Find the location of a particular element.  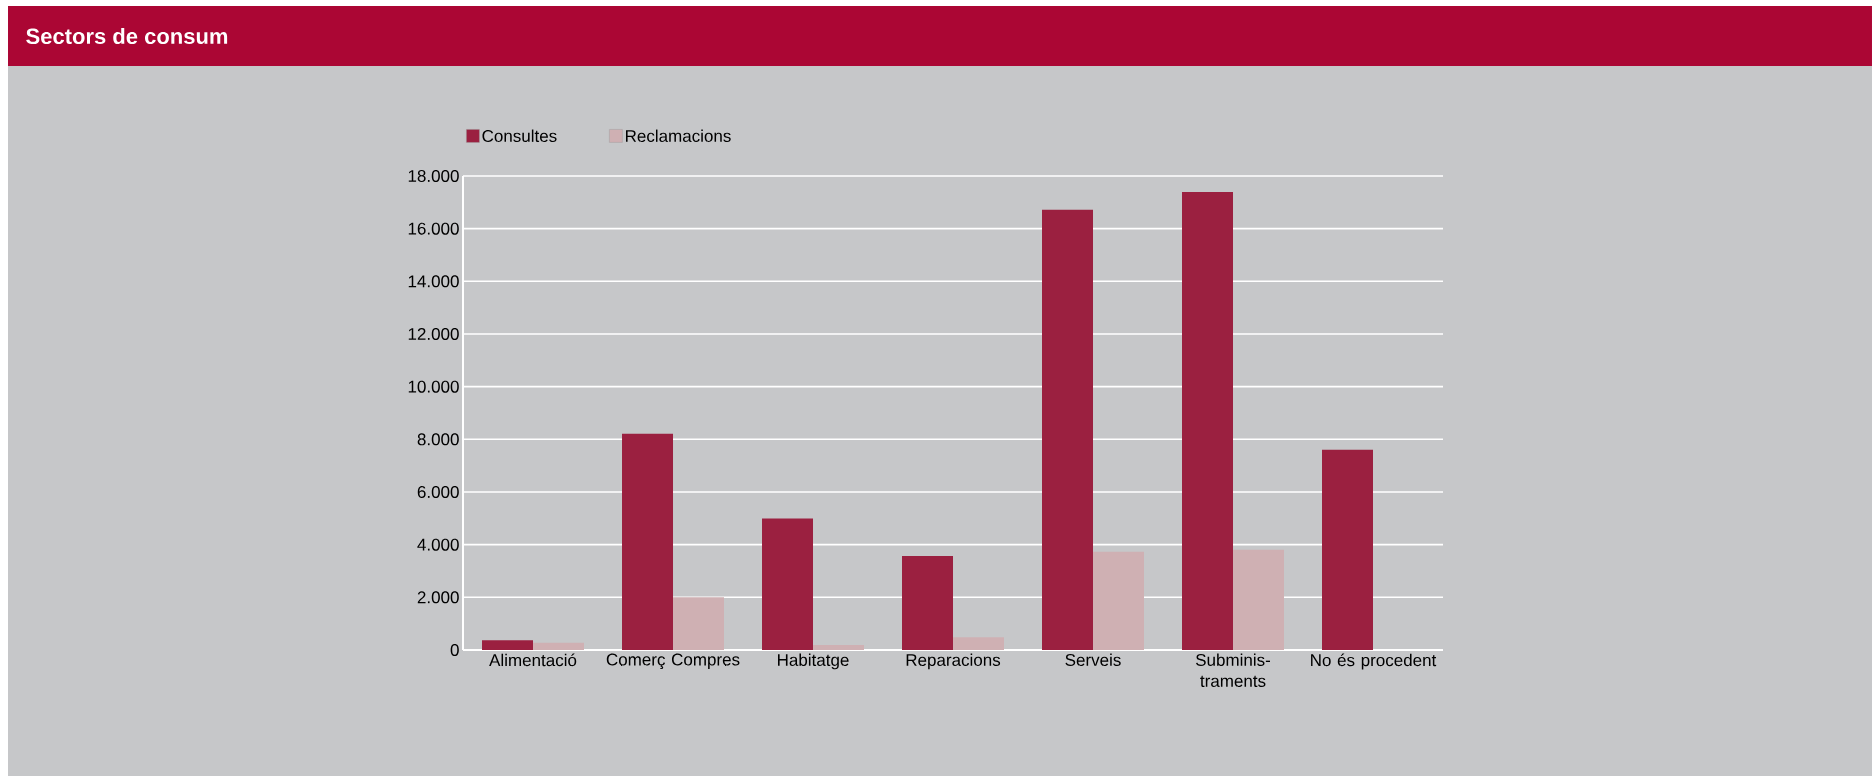

y-tick-label: 6.000 is located at coordinates (438, 492).